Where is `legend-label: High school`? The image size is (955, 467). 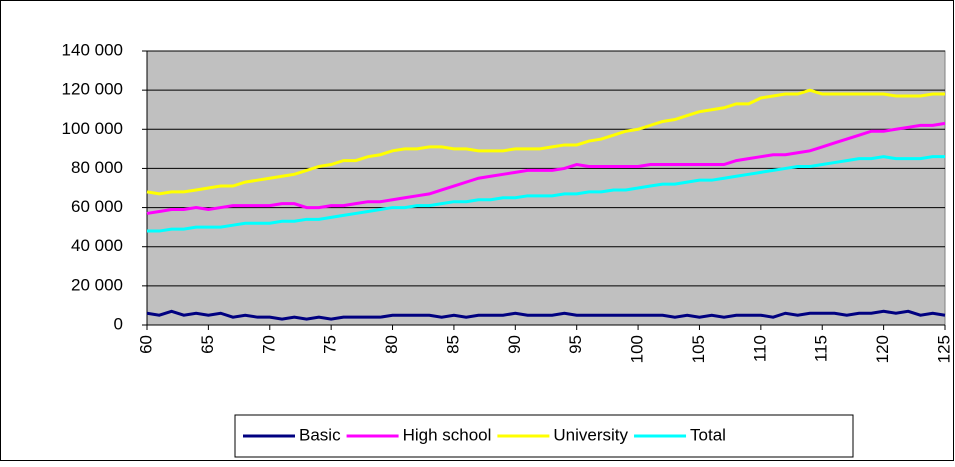 legend-label: High school is located at coordinates (447, 434).